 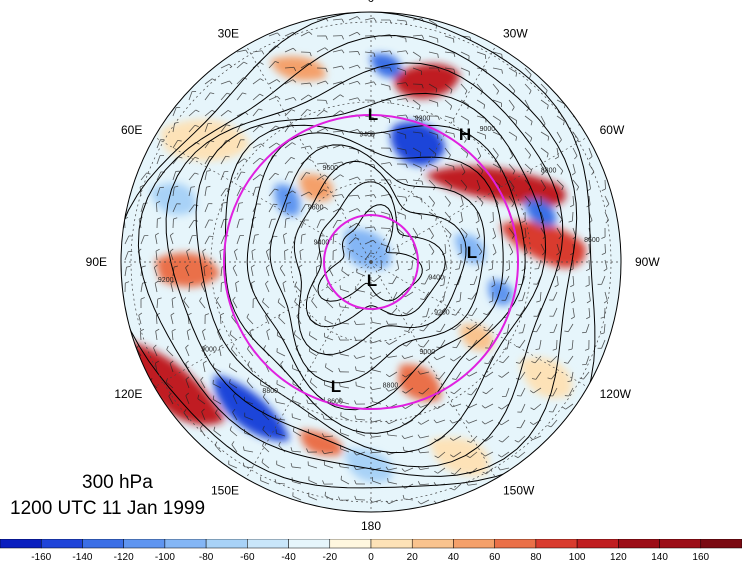 I want to click on meridian-line, so click(x=263, y=324).